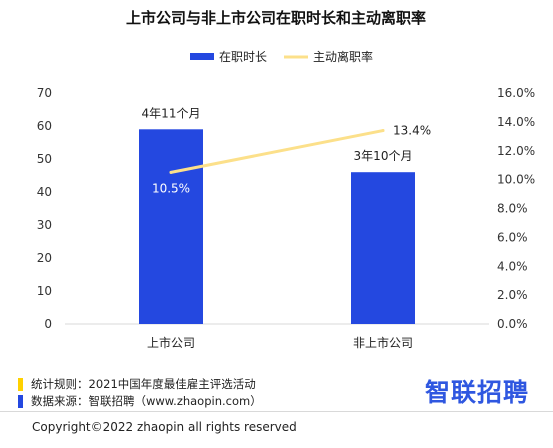 The height and width of the screenshot is (448, 553). What do you see at coordinates (280, 342) in the screenshot?
I see `category-labels: 上市公司 非上市公司` at bounding box center [280, 342].